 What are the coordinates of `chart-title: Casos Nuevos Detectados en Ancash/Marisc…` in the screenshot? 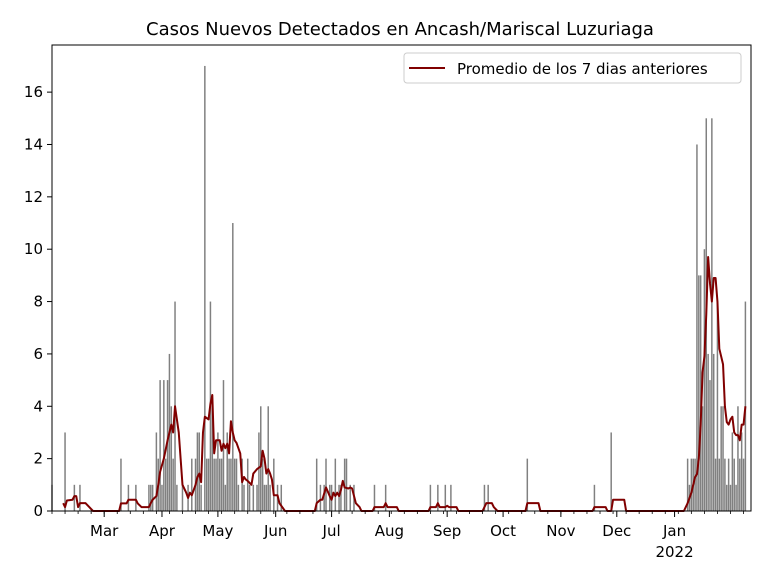 It's located at (400, 29).